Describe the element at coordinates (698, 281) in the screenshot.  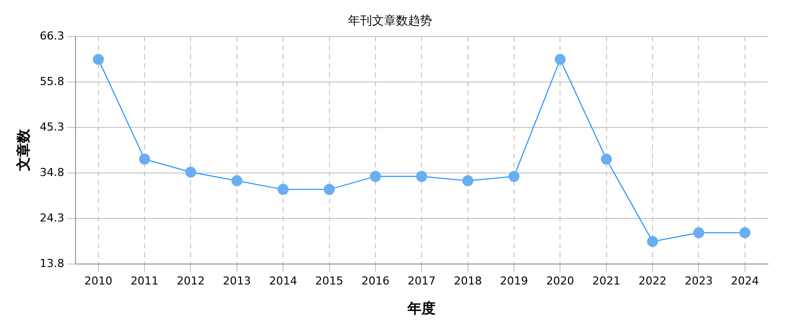
I see `x-tick-label: 2023` at that location.